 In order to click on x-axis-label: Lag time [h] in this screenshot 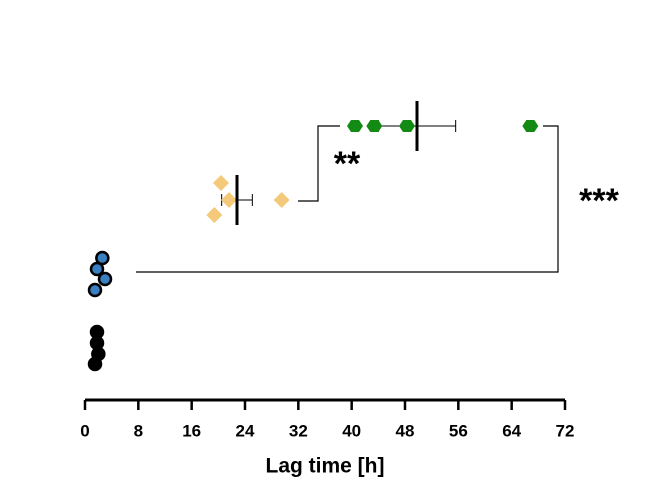, I will do `click(325, 466)`.